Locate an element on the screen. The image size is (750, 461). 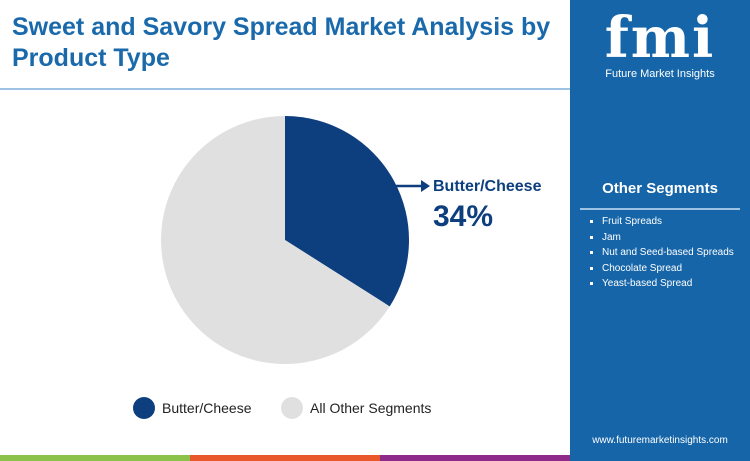
title-divider is located at coordinates (285, 89).